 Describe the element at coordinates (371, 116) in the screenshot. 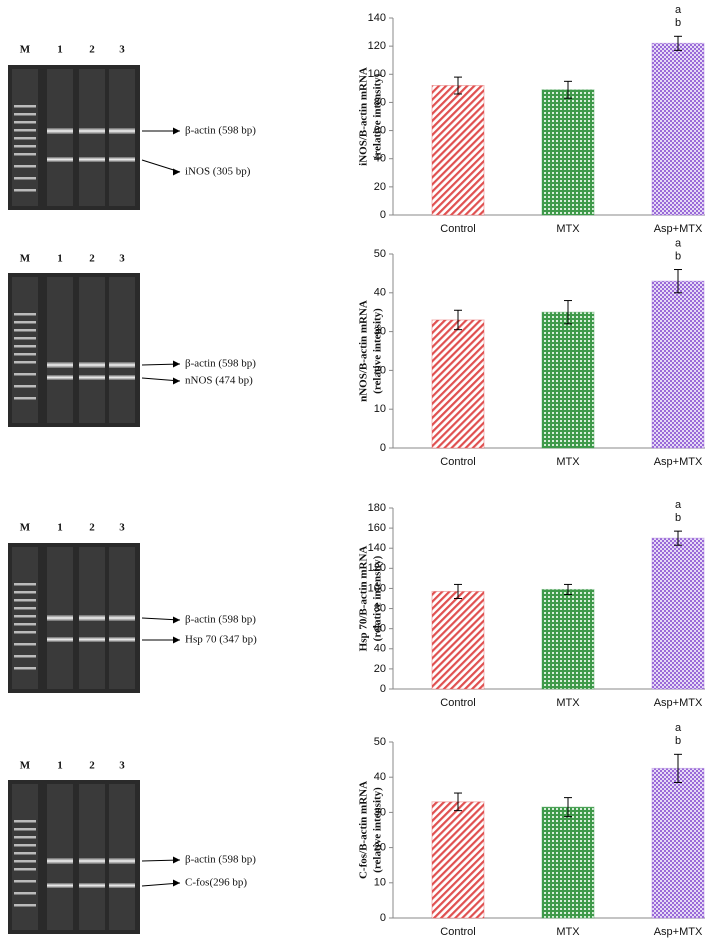

I see `y-axis-title: iNOS/B-actin mRNA (relative intensity)` at that location.